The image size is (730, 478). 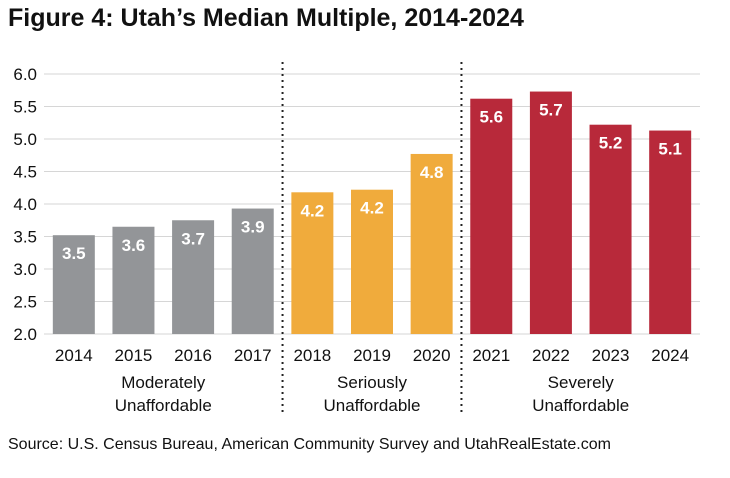 What do you see at coordinates (193, 238) in the screenshot?
I see `data-label-2016: 3.7` at bounding box center [193, 238].